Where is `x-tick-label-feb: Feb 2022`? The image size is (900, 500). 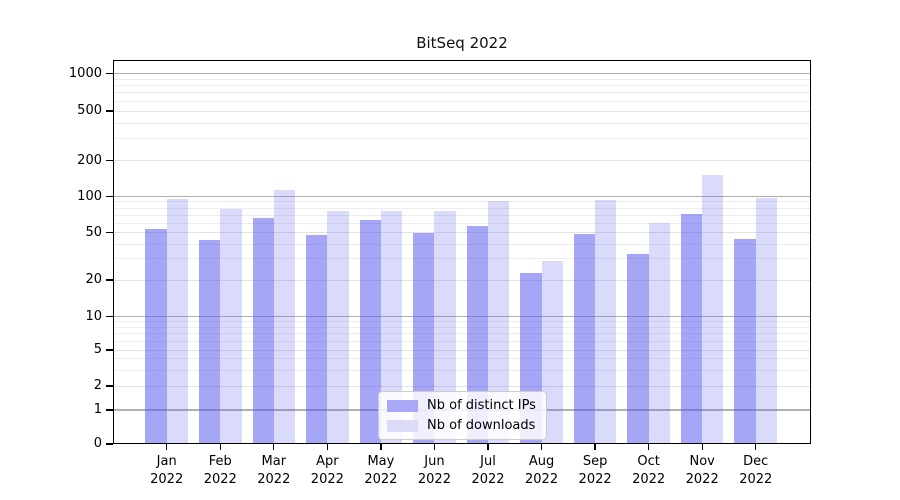 x-tick-label-feb: Feb 2022 is located at coordinates (220, 470).